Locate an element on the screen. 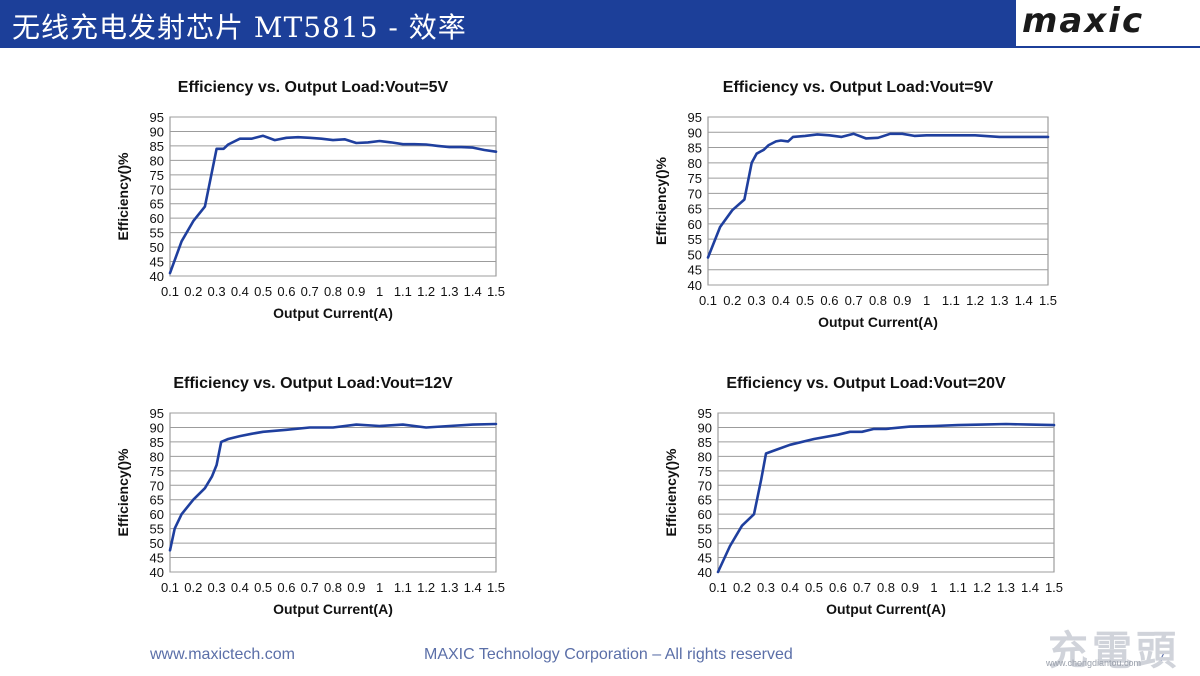 The image size is (1200, 676). footer-website: www.maxictech.com is located at coordinates (222, 654).